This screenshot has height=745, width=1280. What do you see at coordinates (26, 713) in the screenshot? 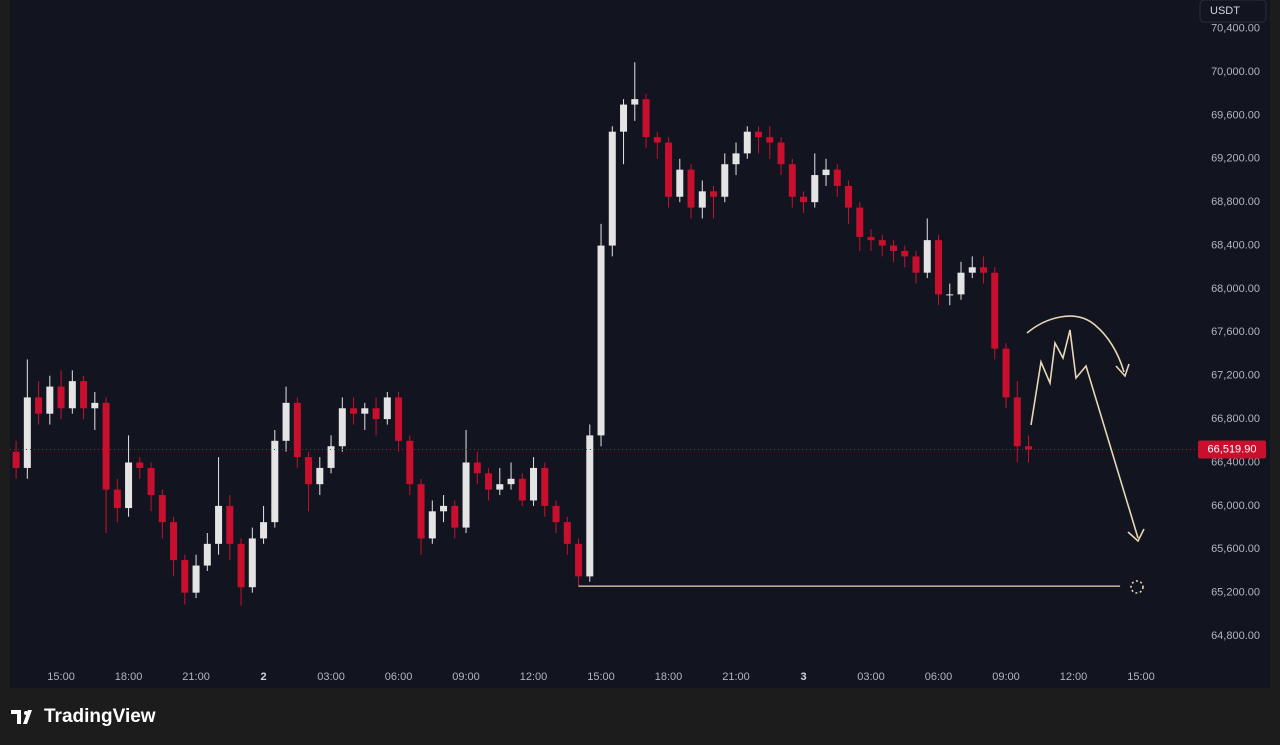
I see `logo-dot` at bounding box center [26, 713].